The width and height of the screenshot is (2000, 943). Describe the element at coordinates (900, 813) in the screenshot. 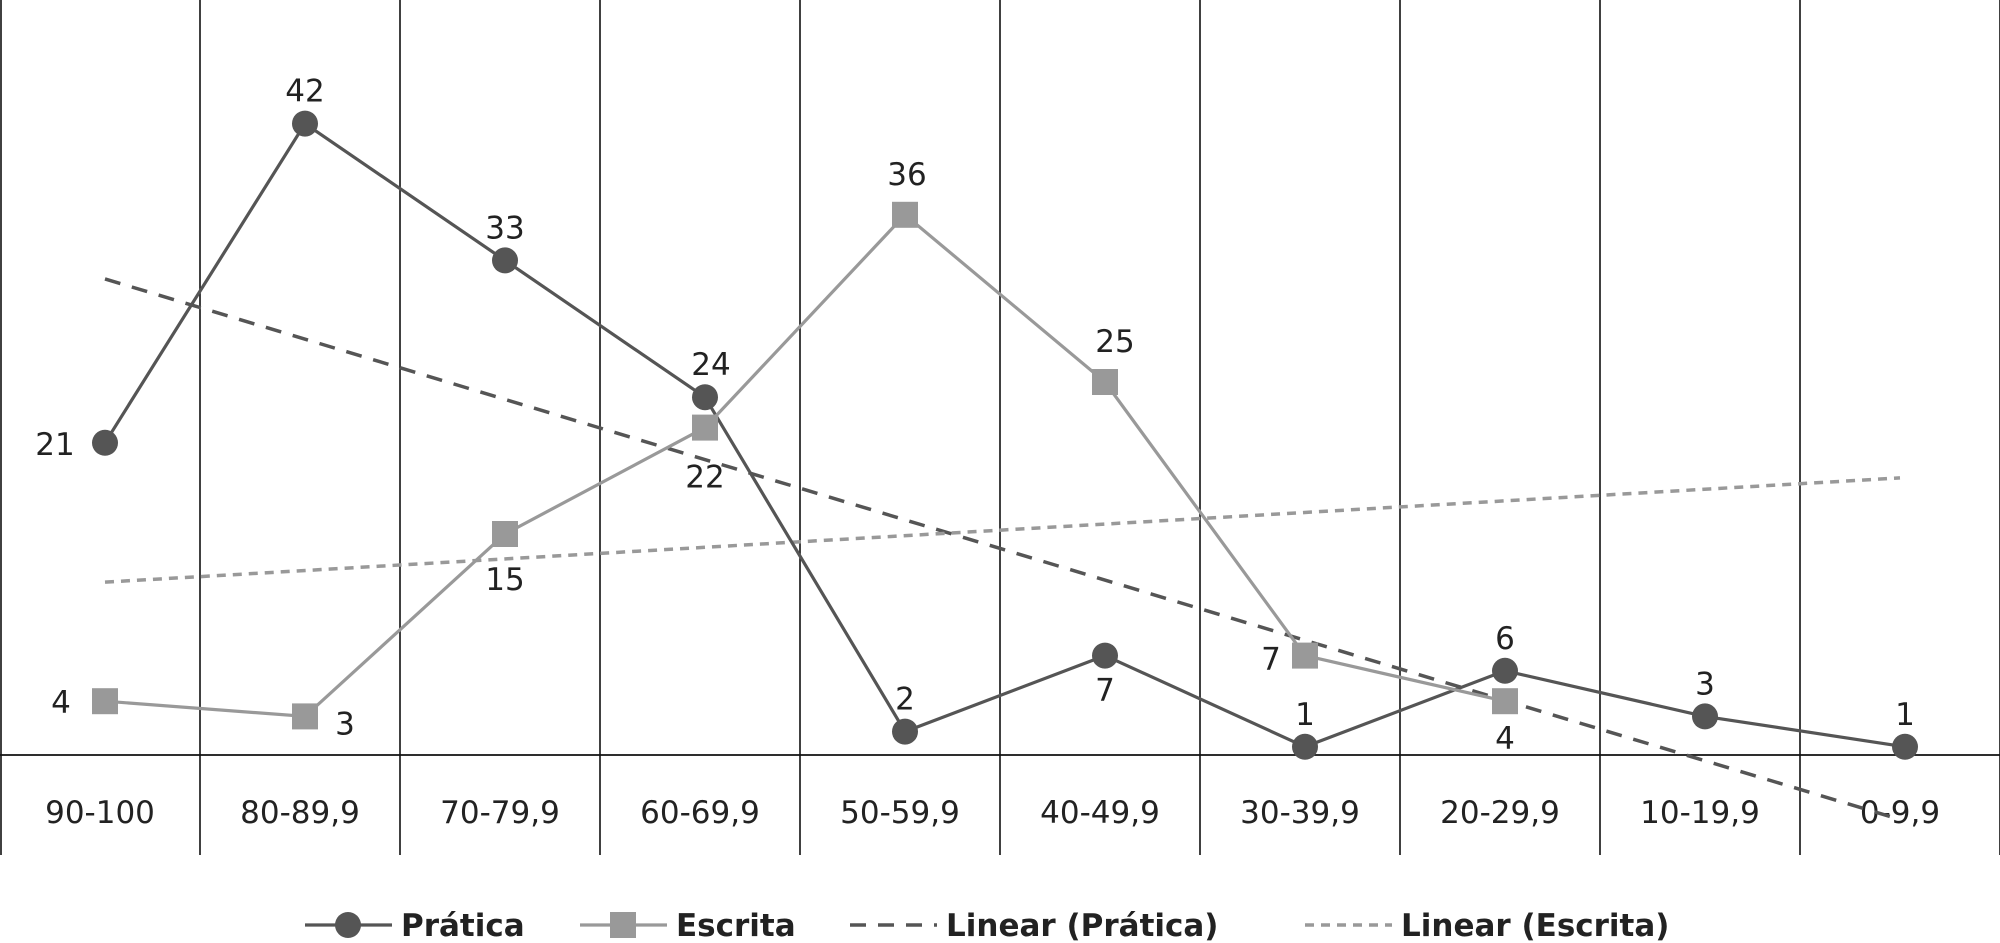

I see `category-label: 50-59,9` at that location.